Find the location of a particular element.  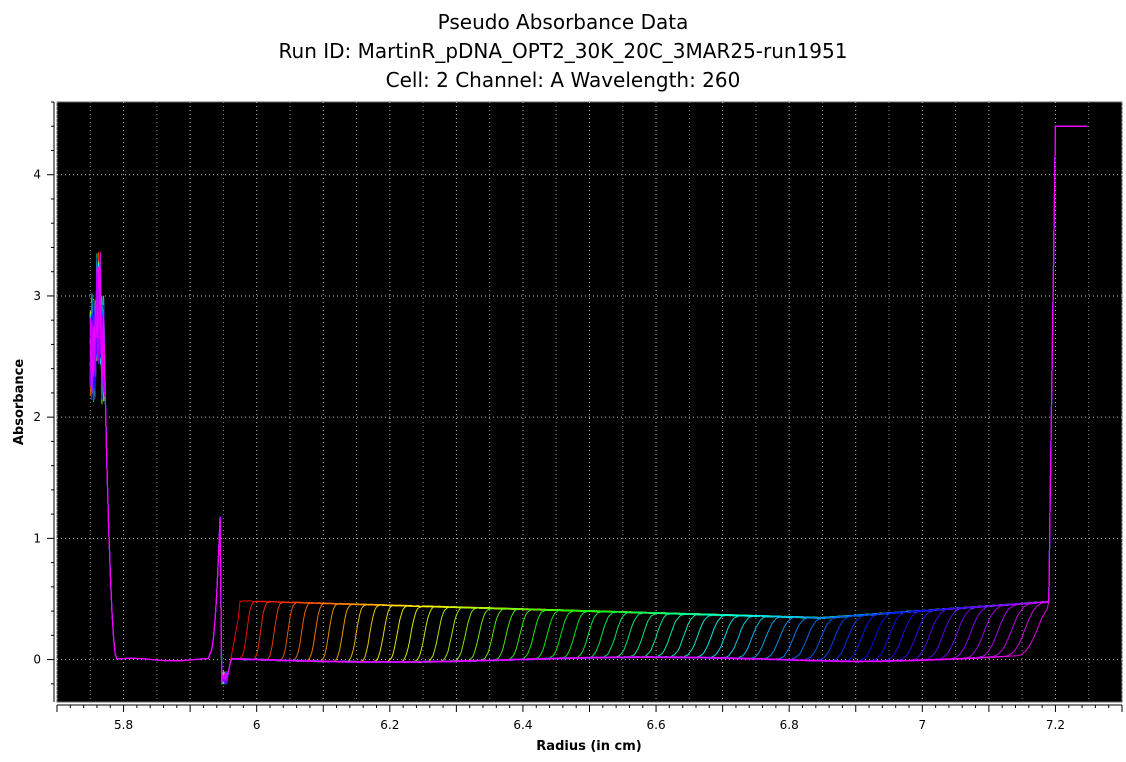

chart-title: Pseudo Absorbance Data is located at coordinates (563, 22).